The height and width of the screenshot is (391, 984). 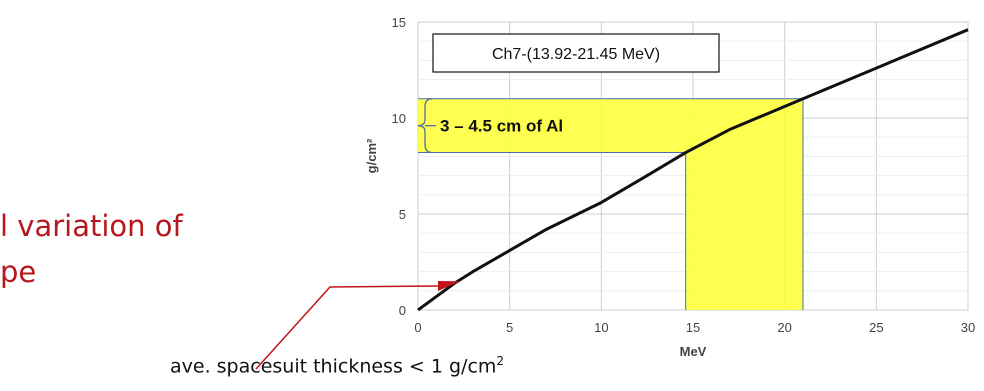 What do you see at coordinates (693, 351) in the screenshot?
I see `x-axis-label: MeV` at bounding box center [693, 351].